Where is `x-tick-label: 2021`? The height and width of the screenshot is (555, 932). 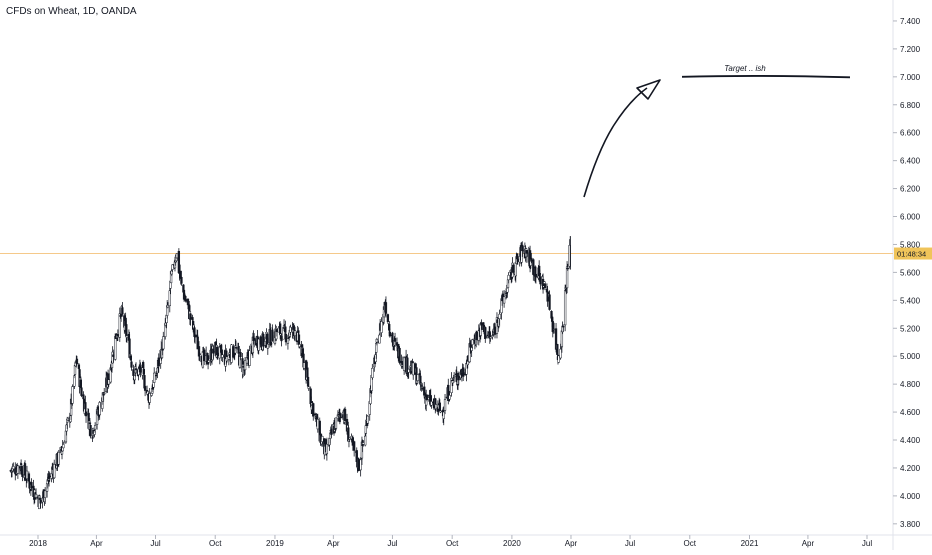 x-tick-label: 2021 is located at coordinates (750, 543).